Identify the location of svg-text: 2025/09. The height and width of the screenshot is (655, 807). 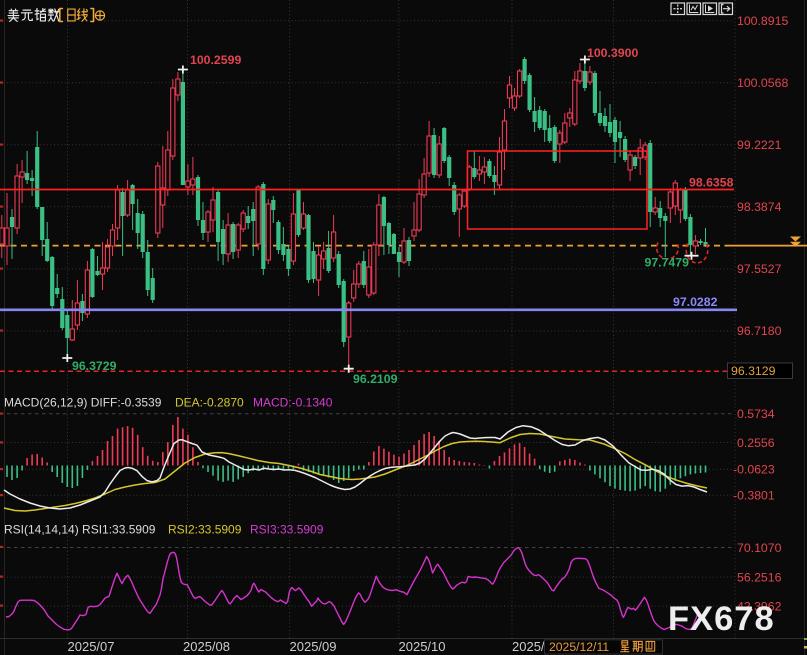
(313, 646).